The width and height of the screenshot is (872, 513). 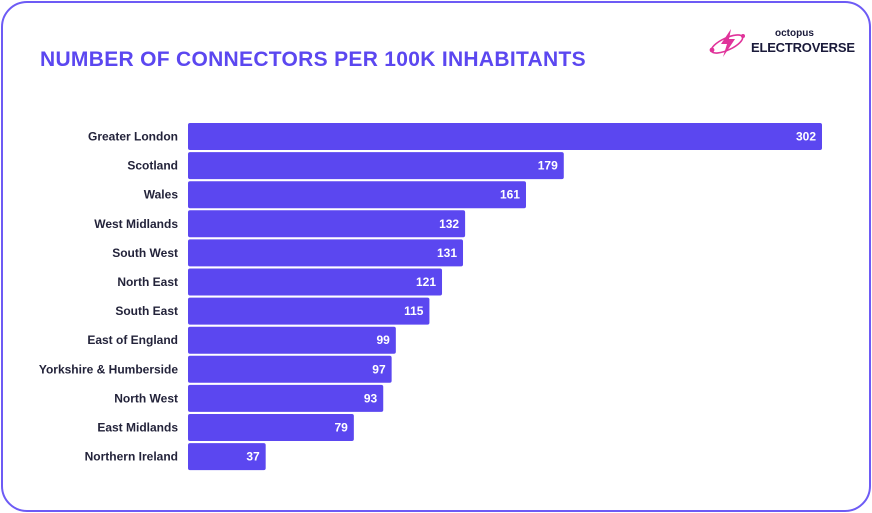 I want to click on category-label: Northern Ireland, so click(x=131, y=457).